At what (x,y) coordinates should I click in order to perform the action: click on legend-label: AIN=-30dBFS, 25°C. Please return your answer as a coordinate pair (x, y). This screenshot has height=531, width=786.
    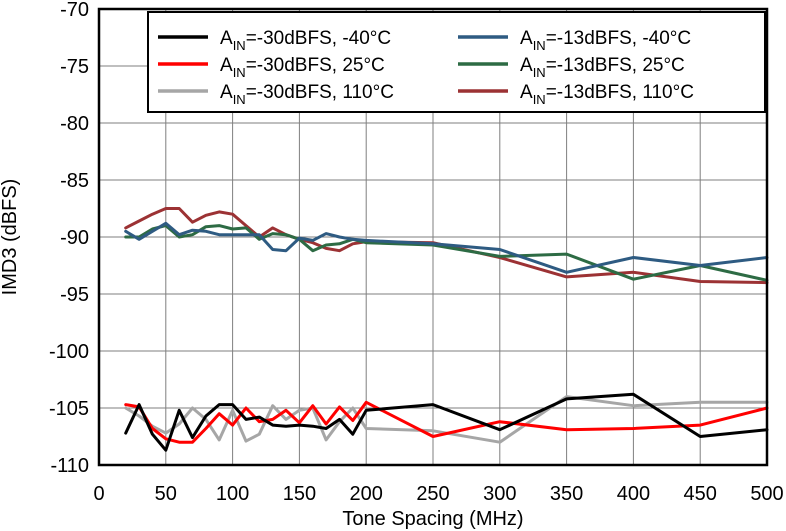
    Looking at the image, I should click on (302, 67).